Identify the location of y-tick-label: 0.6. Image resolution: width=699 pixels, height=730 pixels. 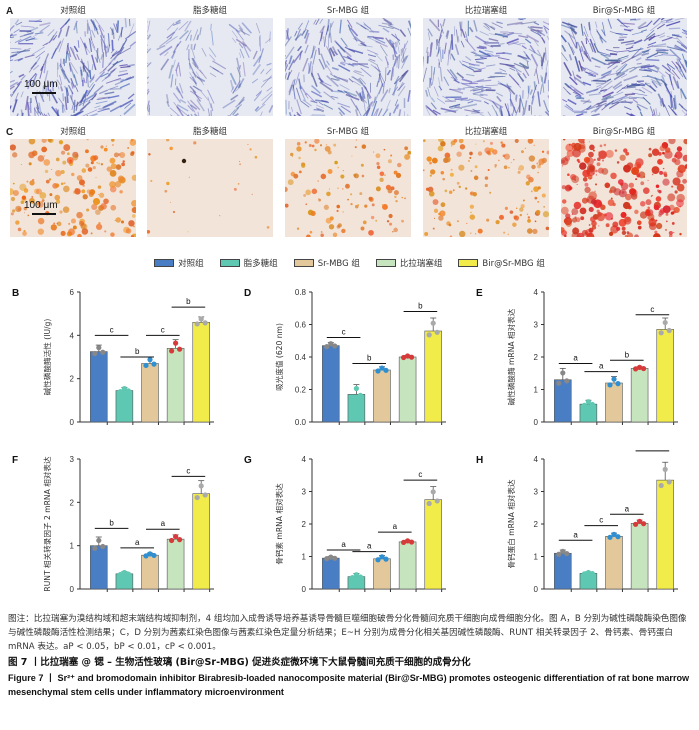
(301, 325).